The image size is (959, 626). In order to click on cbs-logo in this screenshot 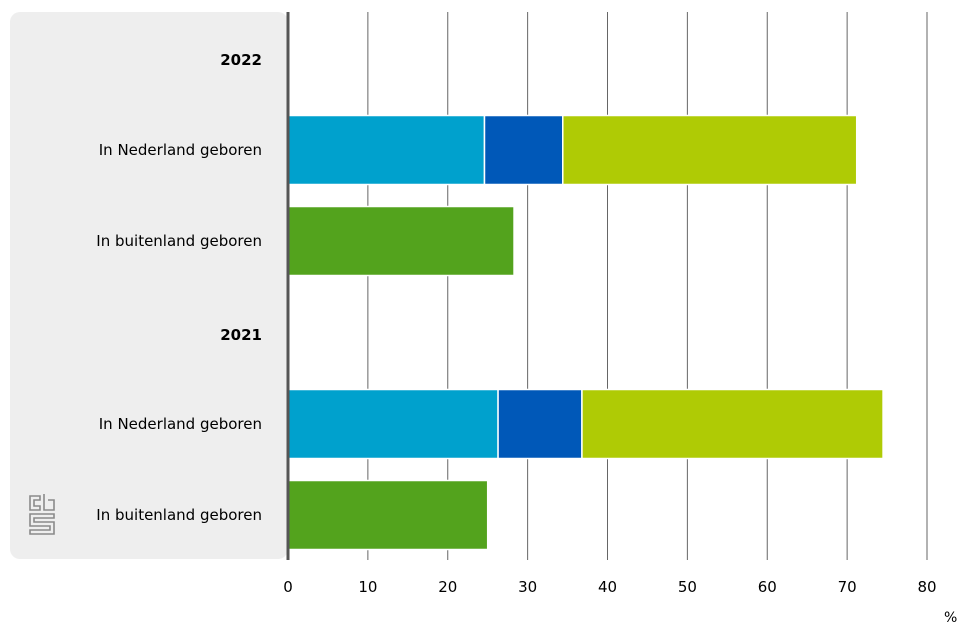, I will do `click(42, 514)`.